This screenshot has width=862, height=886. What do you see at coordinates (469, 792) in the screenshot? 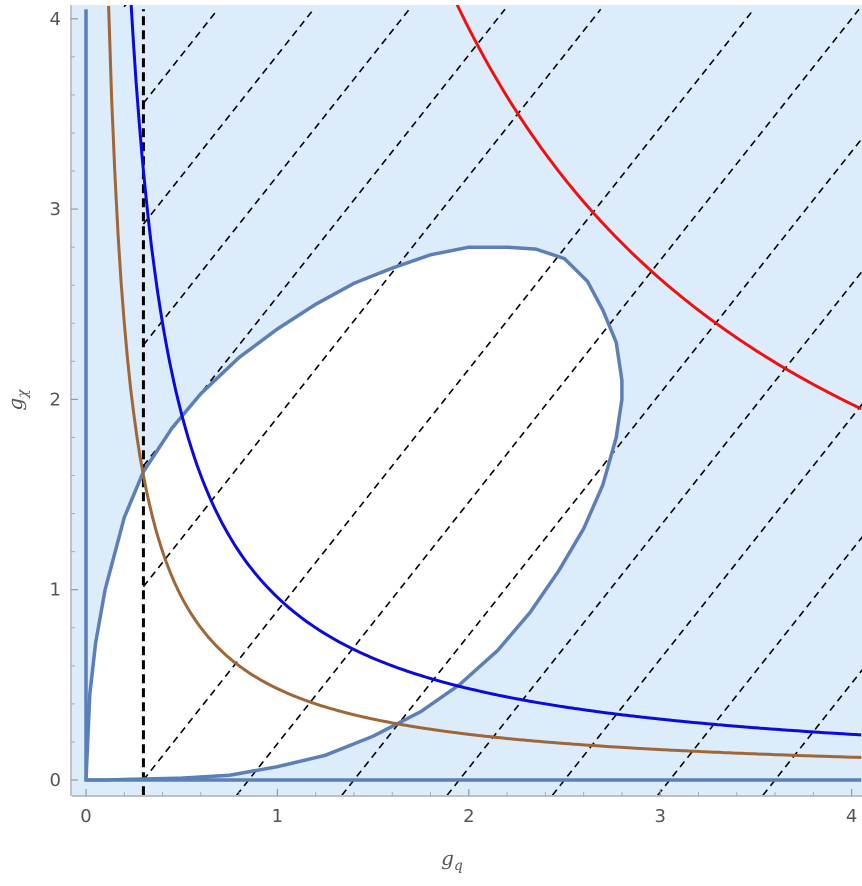
I see `x-axis-ticks` at bounding box center [469, 792].